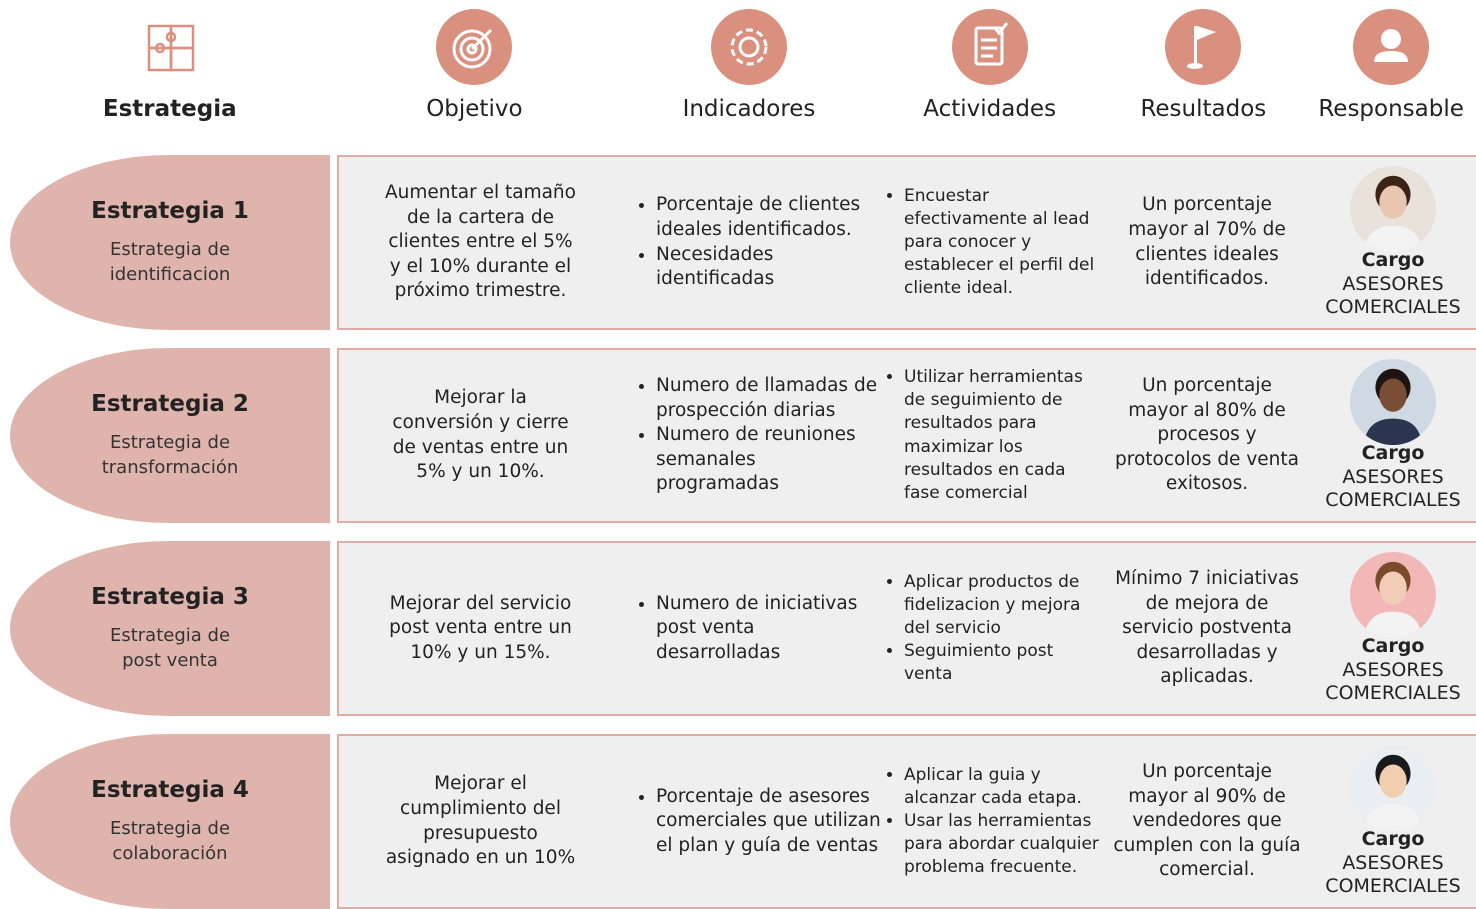 The image size is (1476, 909). Describe the element at coordinates (990, 109) in the screenshot. I see `column-label: Actividades` at that location.